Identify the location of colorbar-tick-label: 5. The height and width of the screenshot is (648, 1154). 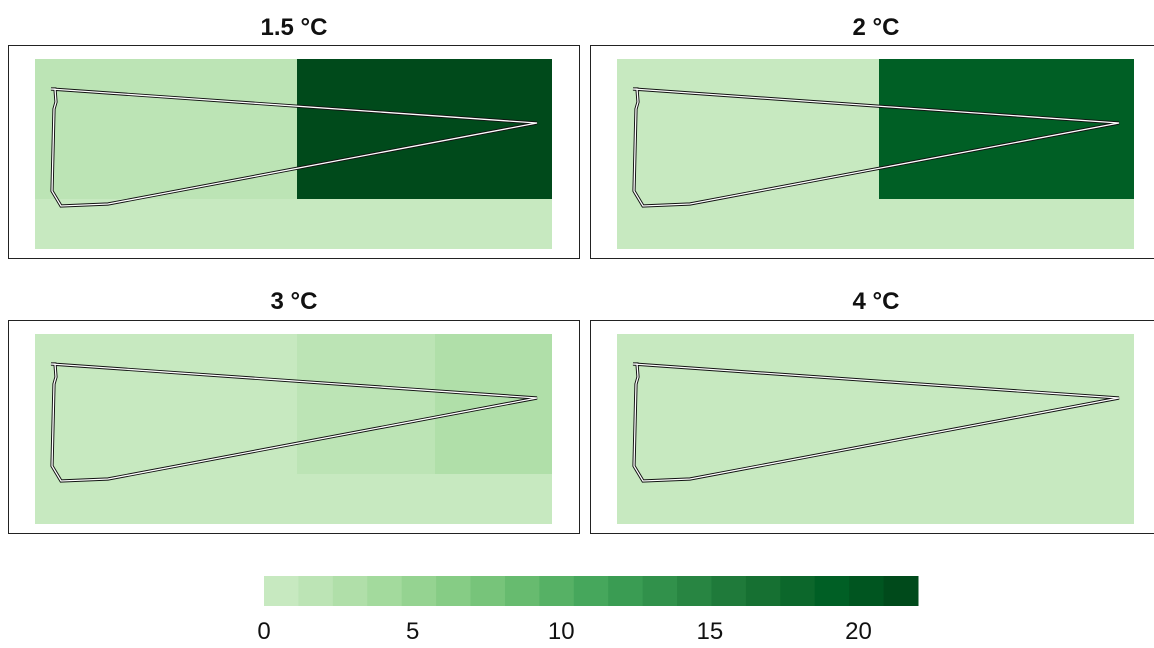
(412, 631).